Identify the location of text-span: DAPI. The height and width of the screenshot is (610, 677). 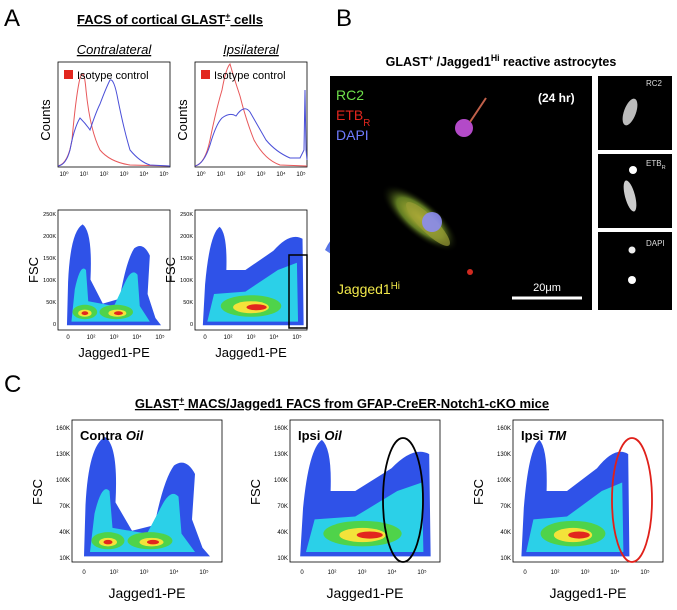
(352, 135).